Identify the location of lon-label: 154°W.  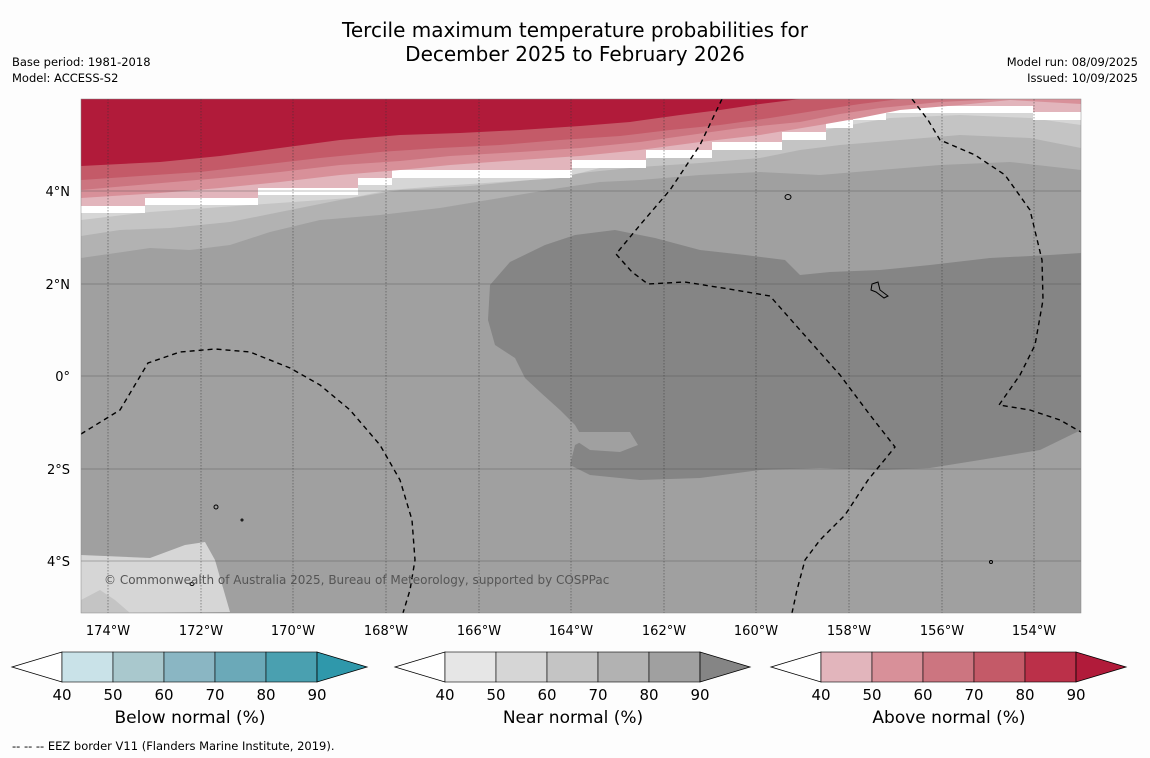
(1034, 631).